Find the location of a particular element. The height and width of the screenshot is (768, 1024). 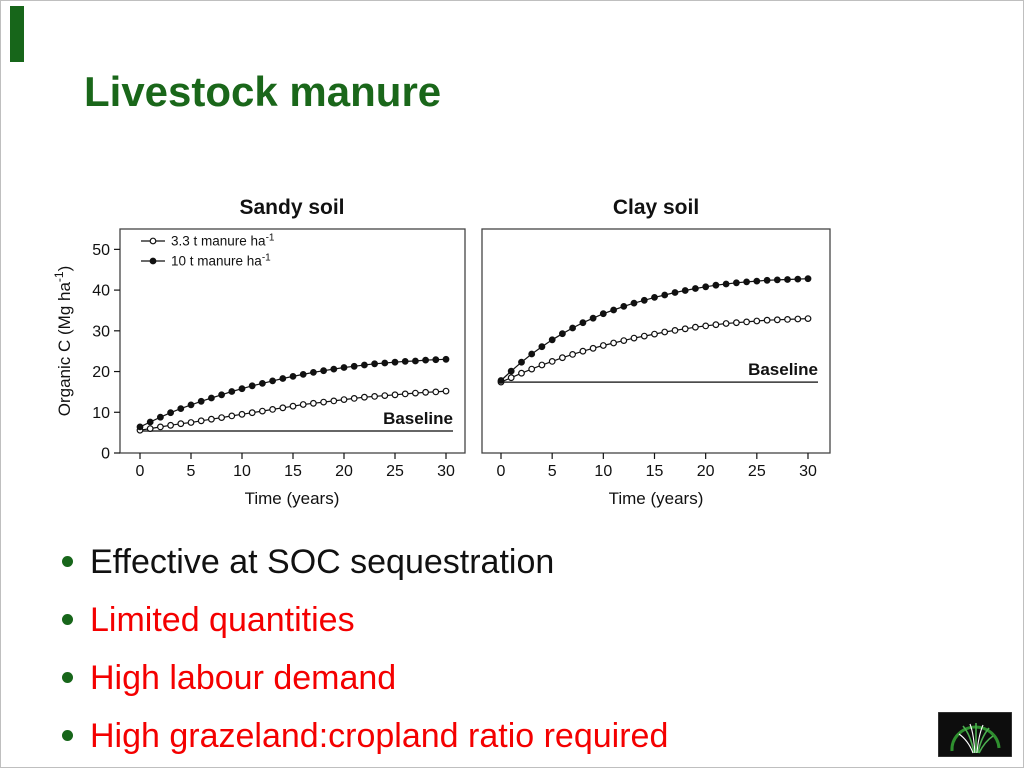

svg-text: Organic C (Mg ha-1) is located at coordinates (63, 341).